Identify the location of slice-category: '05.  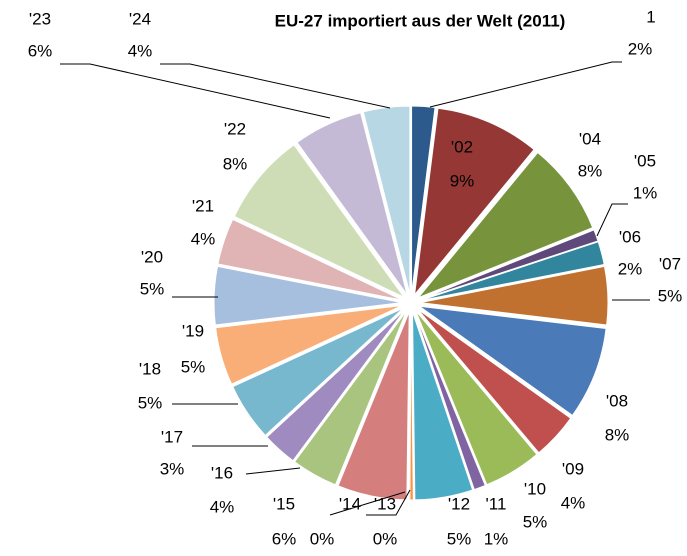
(645, 160).